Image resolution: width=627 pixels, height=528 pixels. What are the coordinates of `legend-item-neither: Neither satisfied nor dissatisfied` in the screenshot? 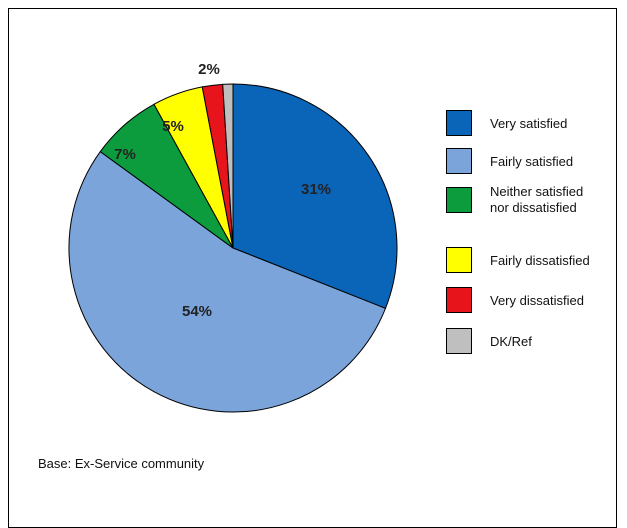 It's located at (526, 200).